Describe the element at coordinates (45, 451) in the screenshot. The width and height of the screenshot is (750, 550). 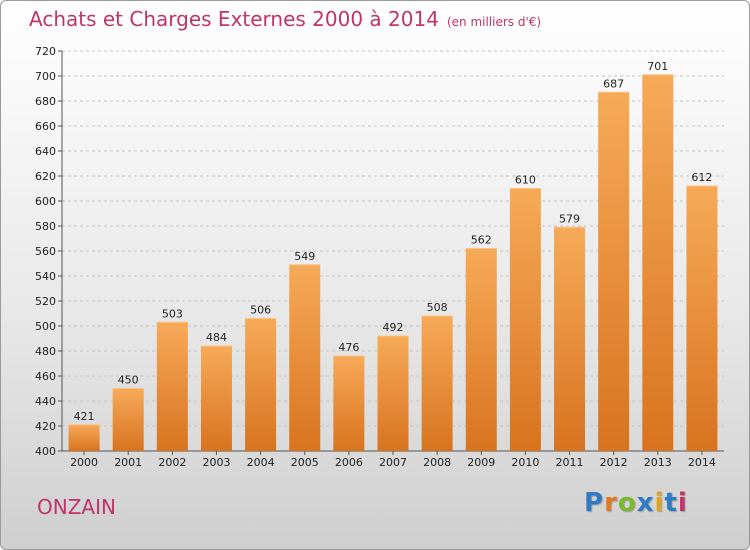
I see `y-tick-label: 400` at that location.